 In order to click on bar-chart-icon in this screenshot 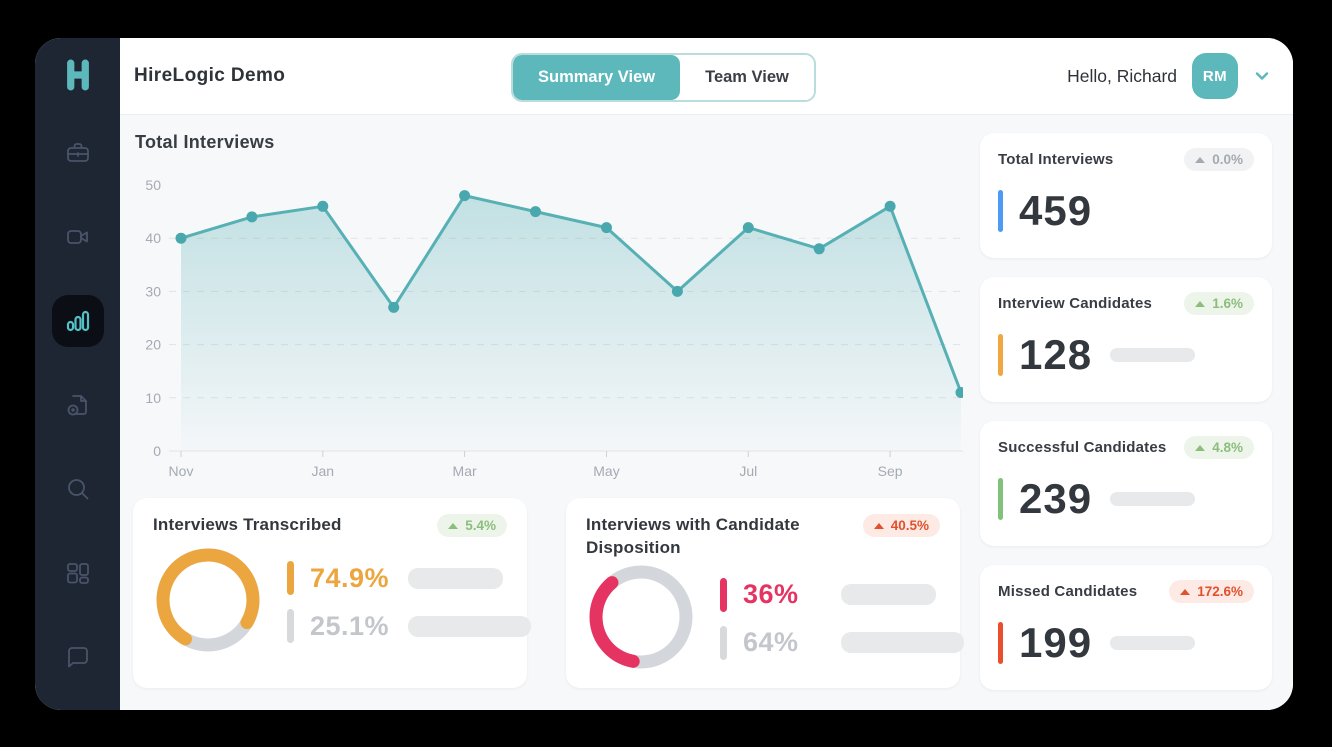, I will do `click(77, 321)`.